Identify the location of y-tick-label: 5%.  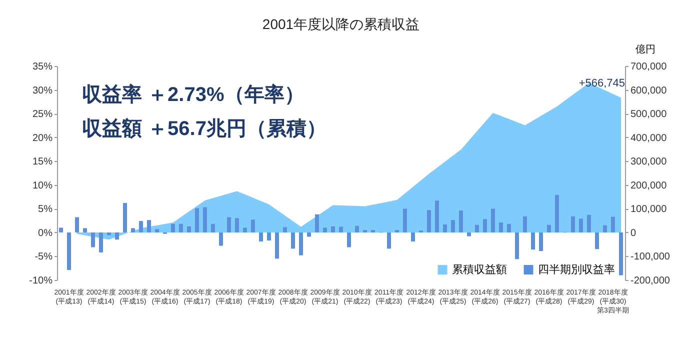
(45, 210).